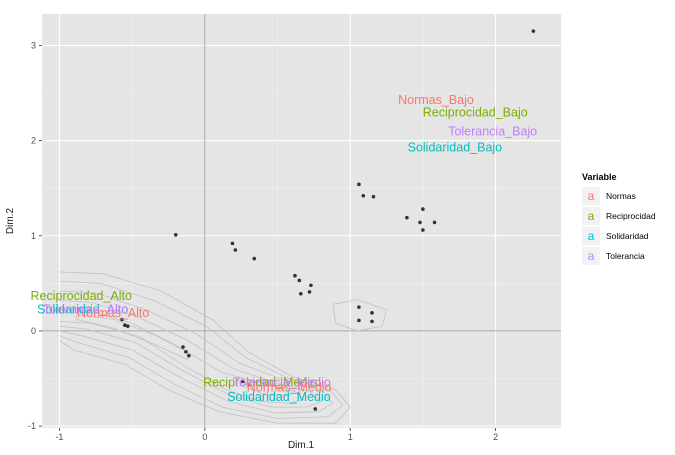 The height and width of the screenshot is (455, 675). What do you see at coordinates (33, 45) in the screenshot?
I see `y-tick-label: 3` at bounding box center [33, 45].